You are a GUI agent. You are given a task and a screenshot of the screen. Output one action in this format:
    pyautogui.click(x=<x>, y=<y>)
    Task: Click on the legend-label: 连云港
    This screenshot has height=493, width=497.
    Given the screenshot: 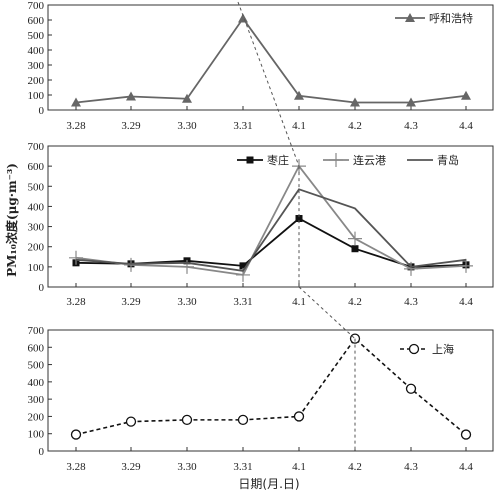 What is the action you would take?
    pyautogui.click(x=369, y=160)
    